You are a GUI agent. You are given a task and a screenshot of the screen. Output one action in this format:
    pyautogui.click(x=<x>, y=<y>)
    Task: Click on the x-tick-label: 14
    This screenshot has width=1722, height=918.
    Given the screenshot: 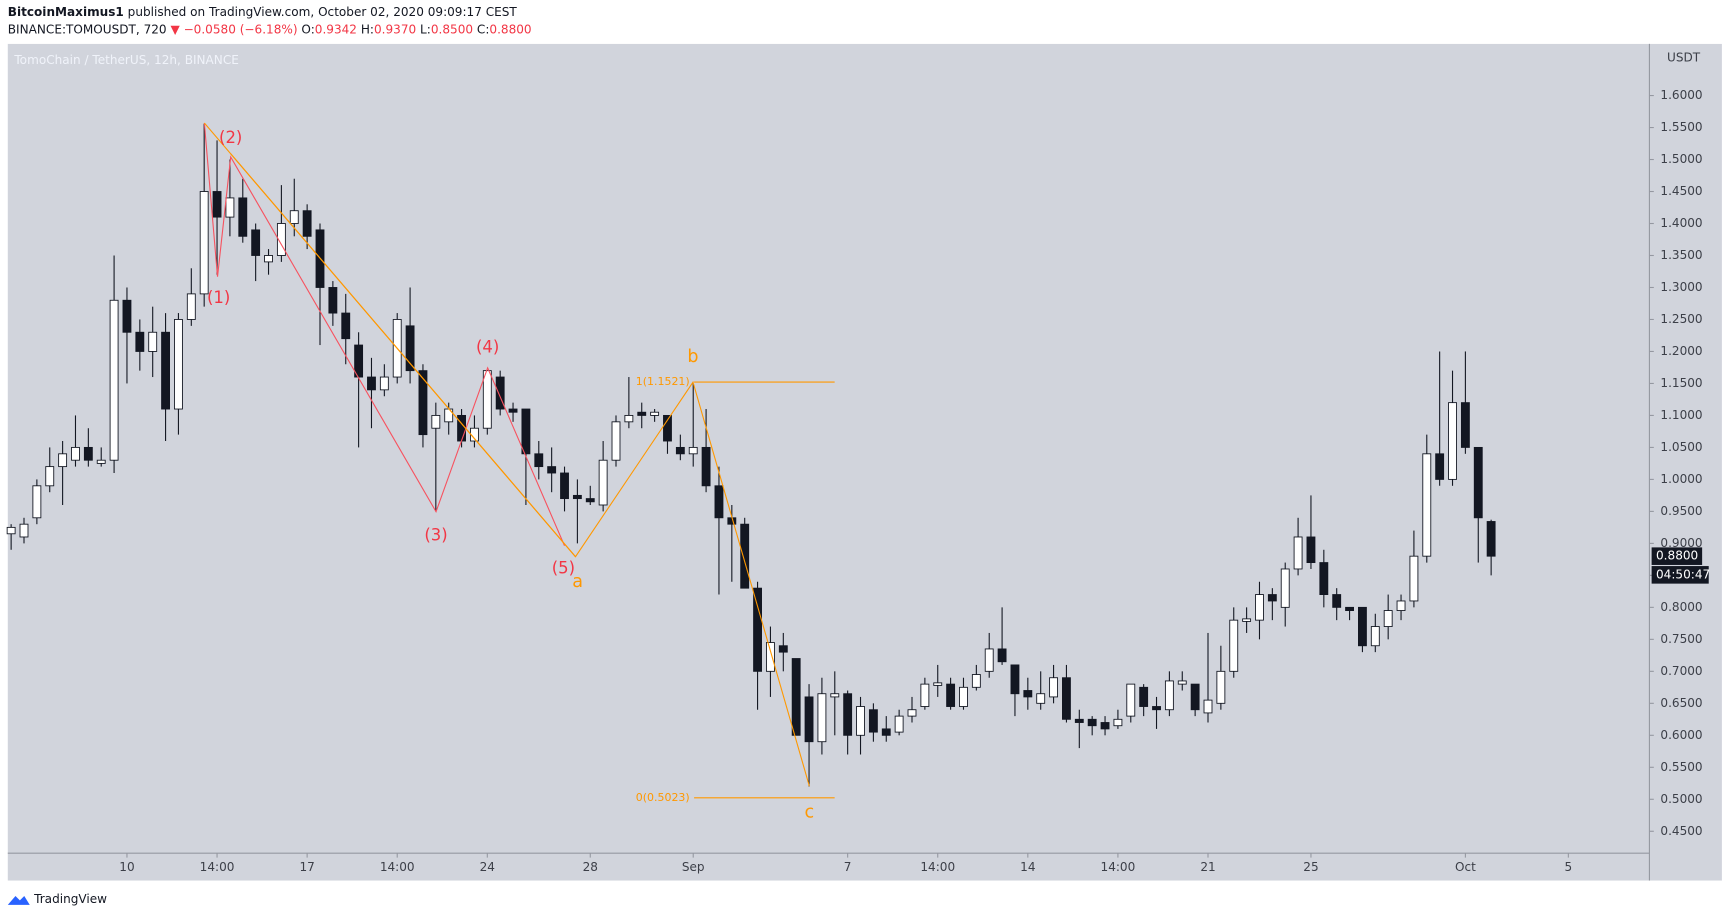 What is the action you would take?
    pyautogui.click(x=1027, y=867)
    